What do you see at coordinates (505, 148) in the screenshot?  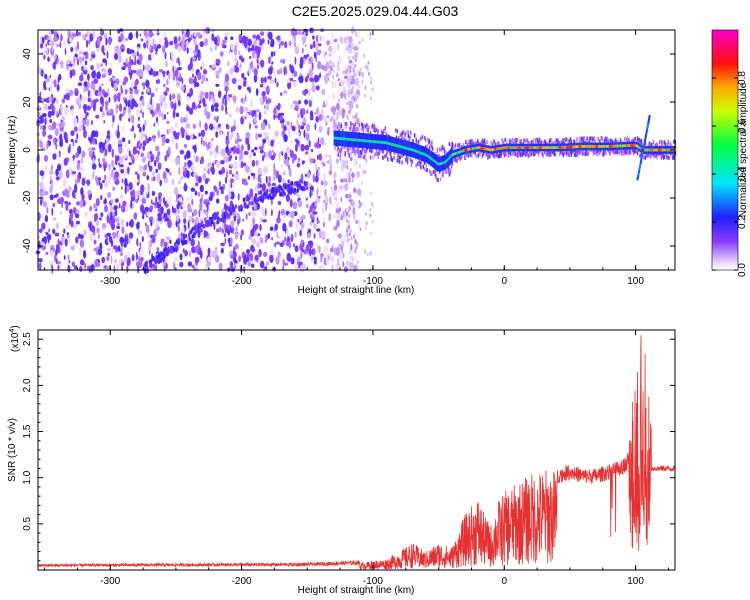 I see `spectrogram-ridge` at bounding box center [505, 148].